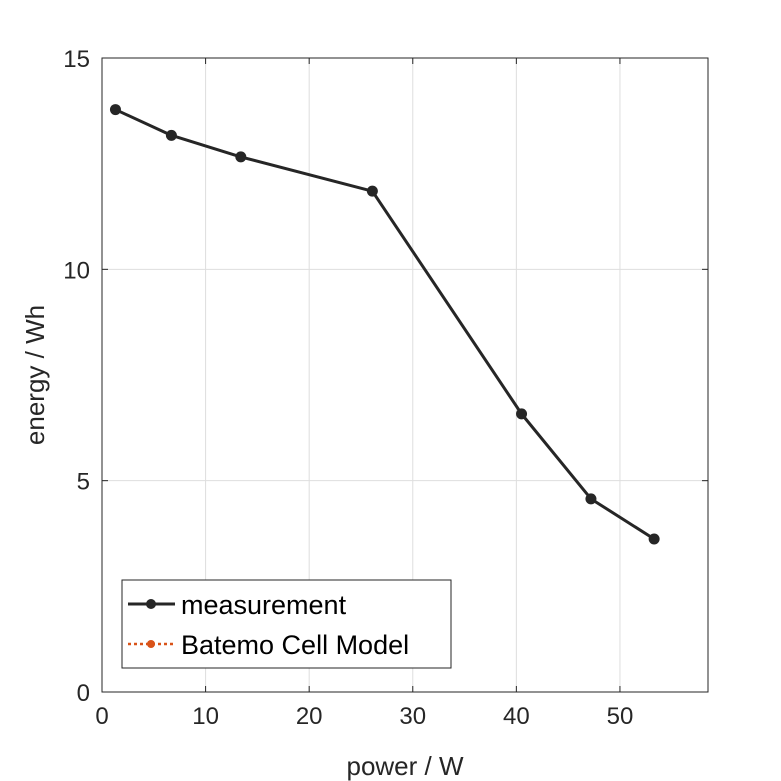  I want to click on x-tick-label: 10, so click(205, 716).